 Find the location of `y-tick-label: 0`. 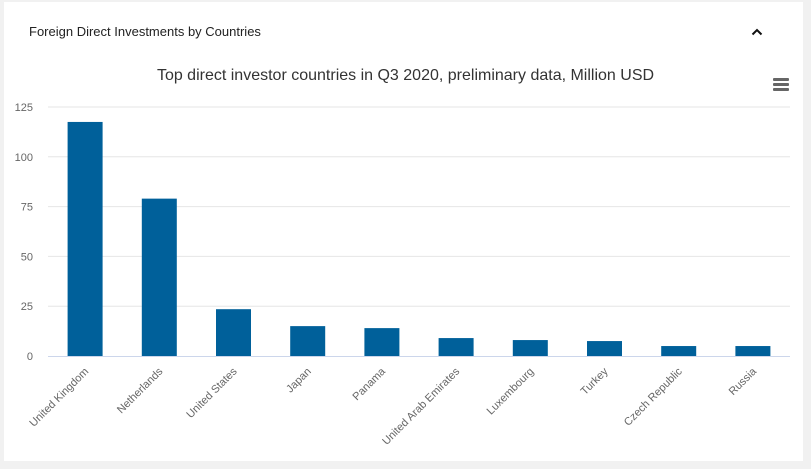

y-tick-label: 0 is located at coordinates (30, 357).